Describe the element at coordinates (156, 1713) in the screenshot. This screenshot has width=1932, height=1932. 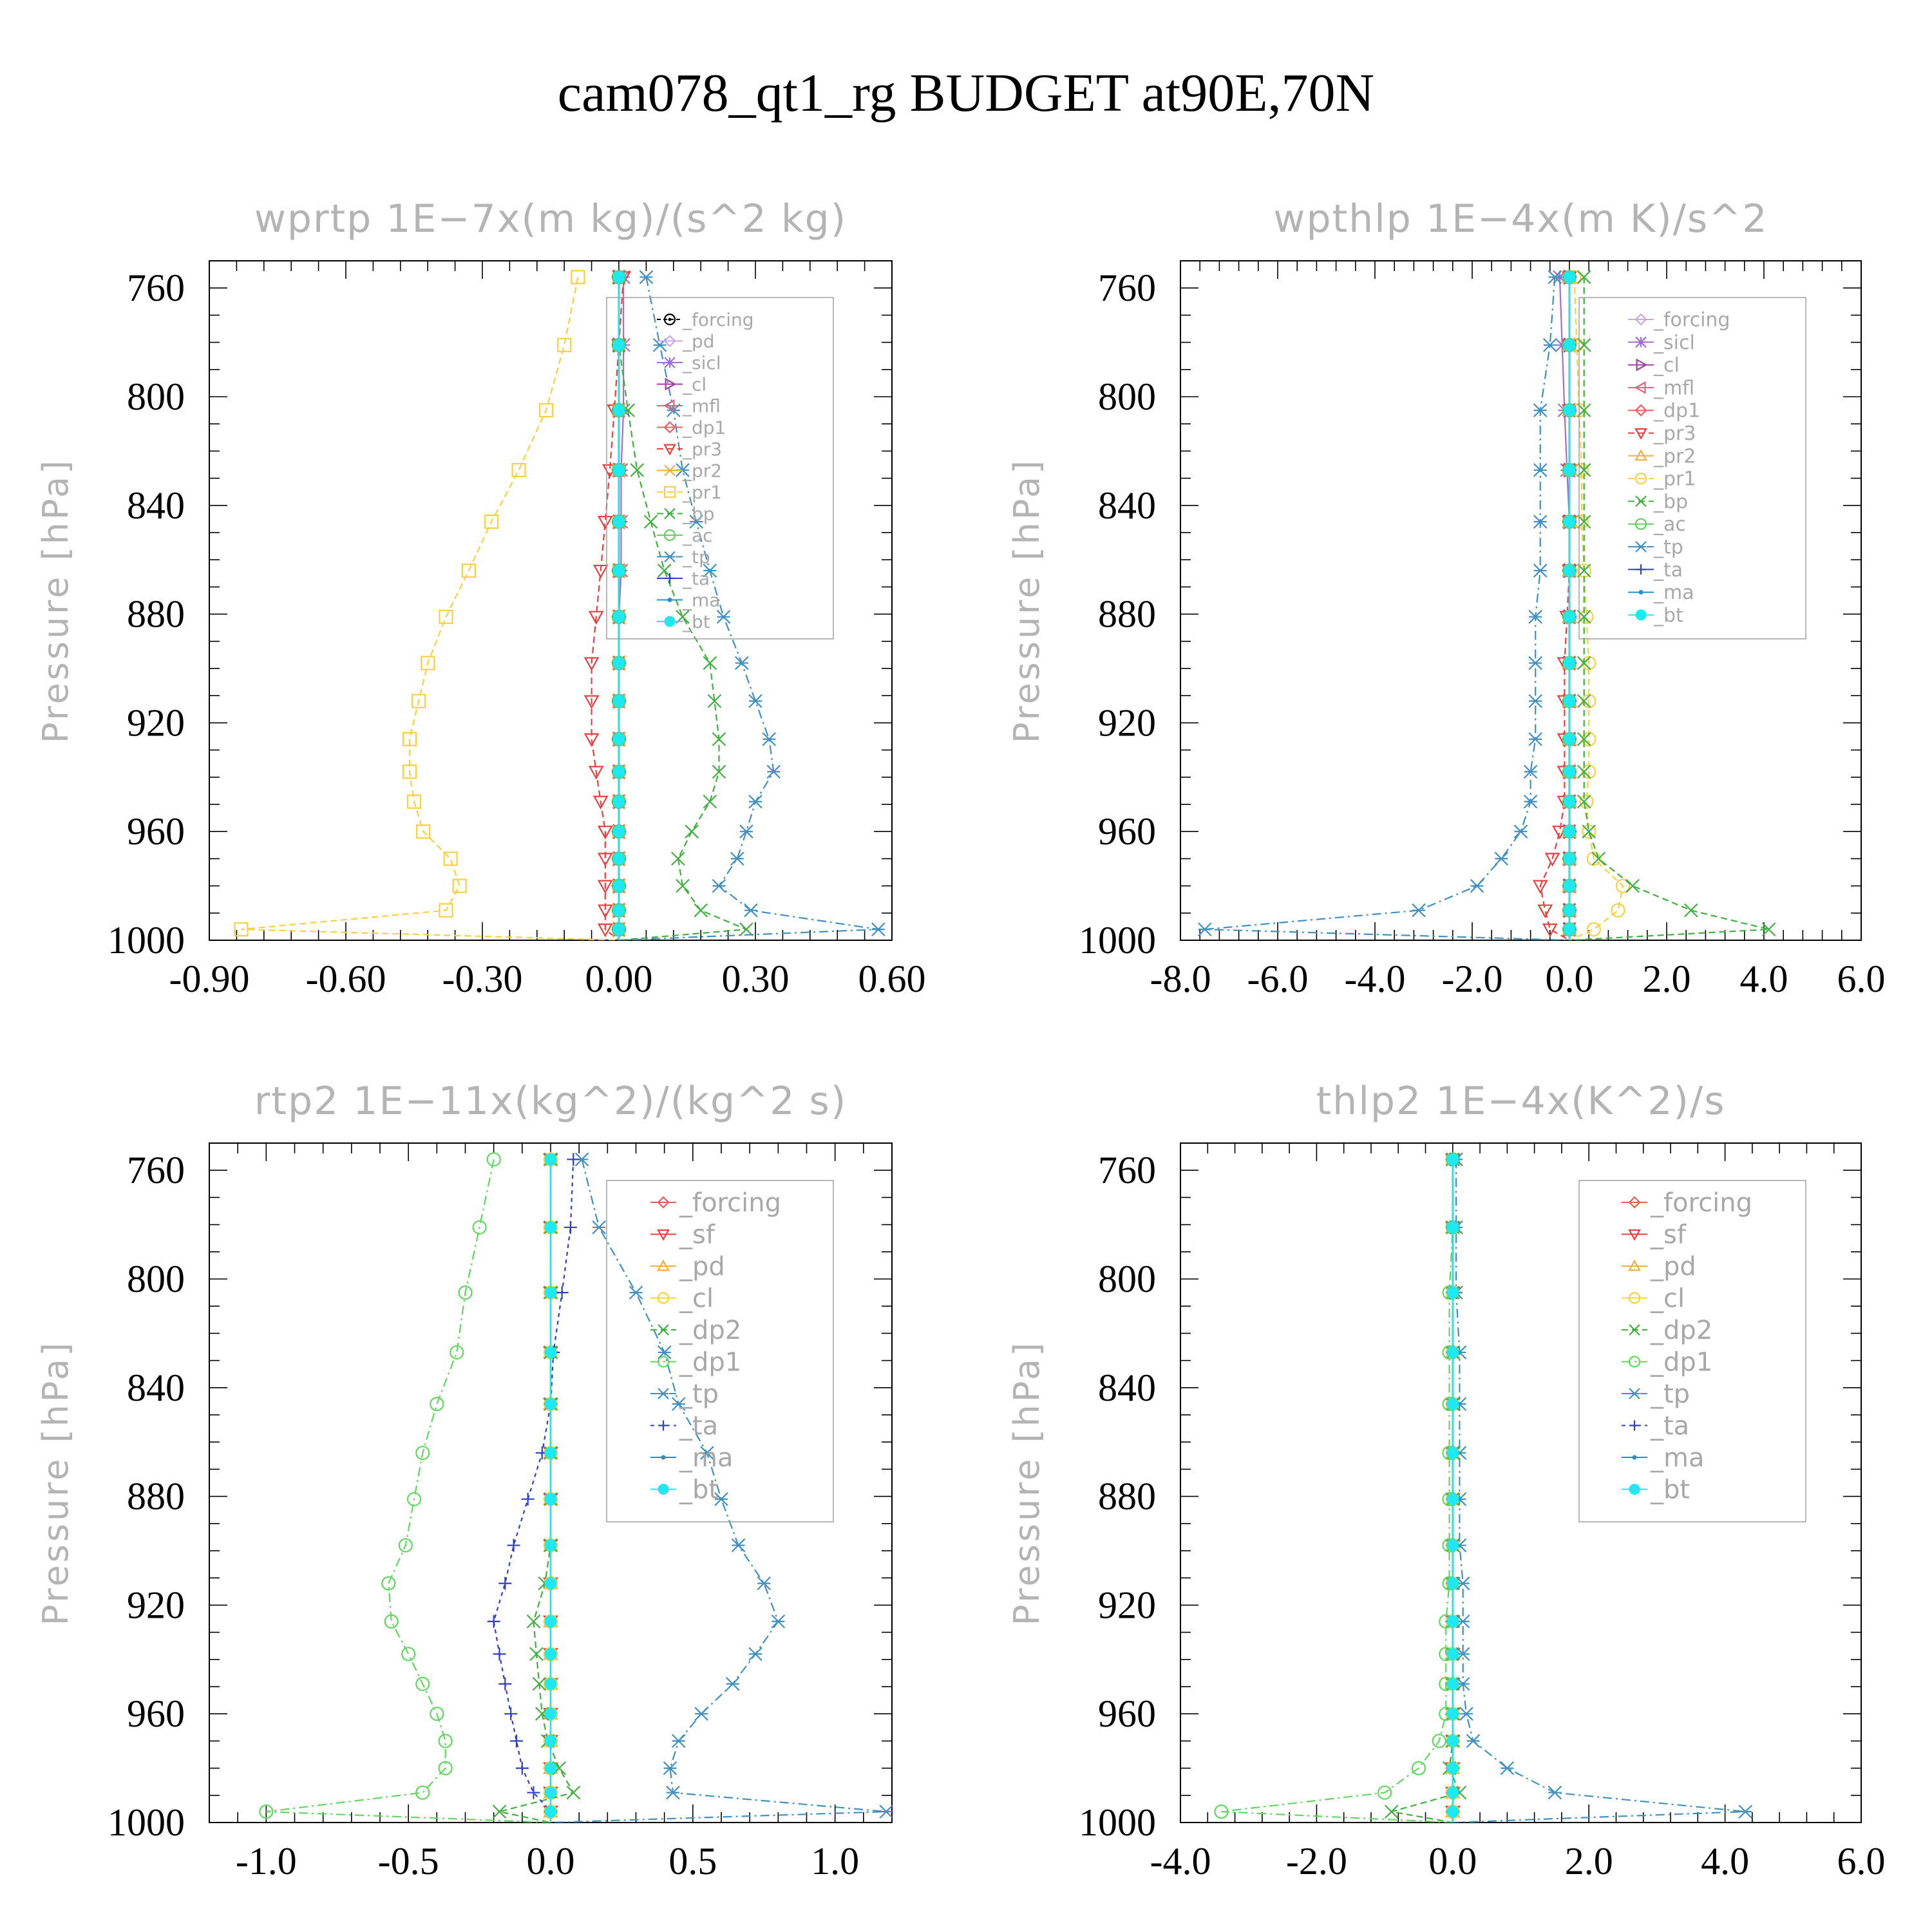
I see `y-tick-label: 960` at that location.